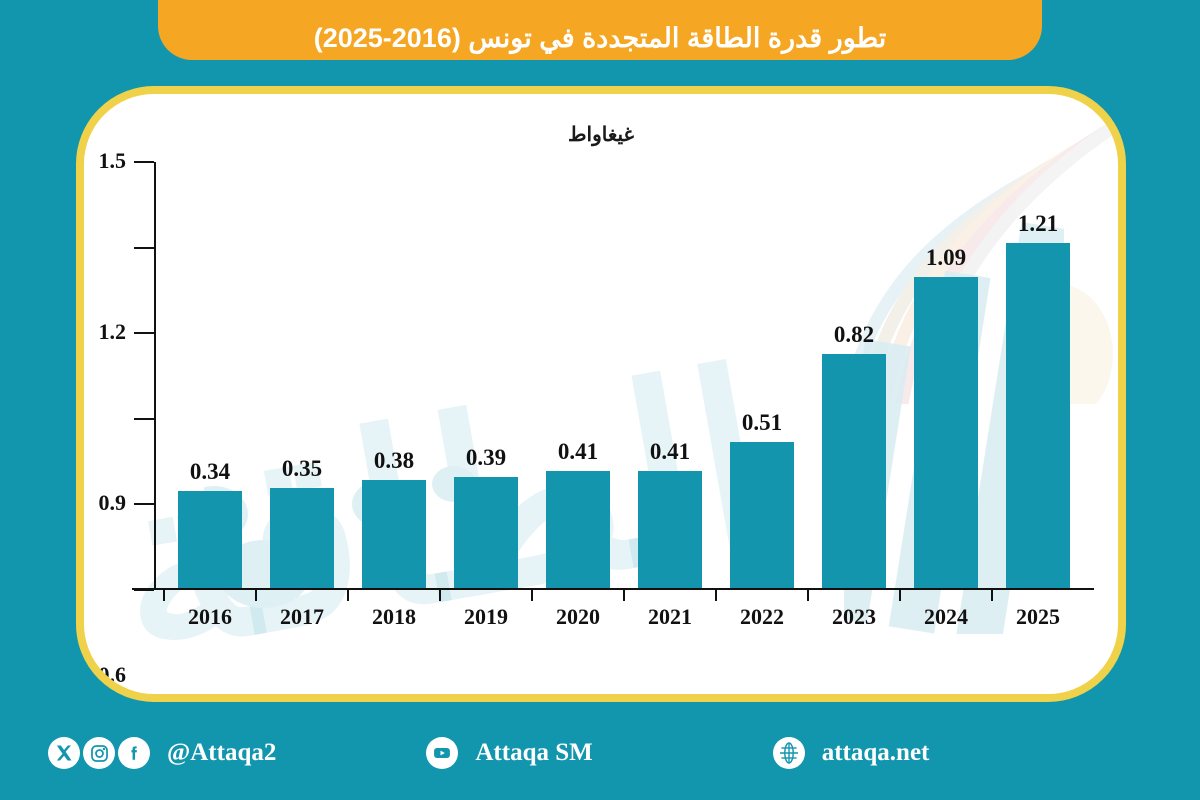 The width and height of the screenshot is (1200, 800). Describe the element at coordinates (394, 375) in the screenshot. I see `bar-slot: 0.38` at that location.